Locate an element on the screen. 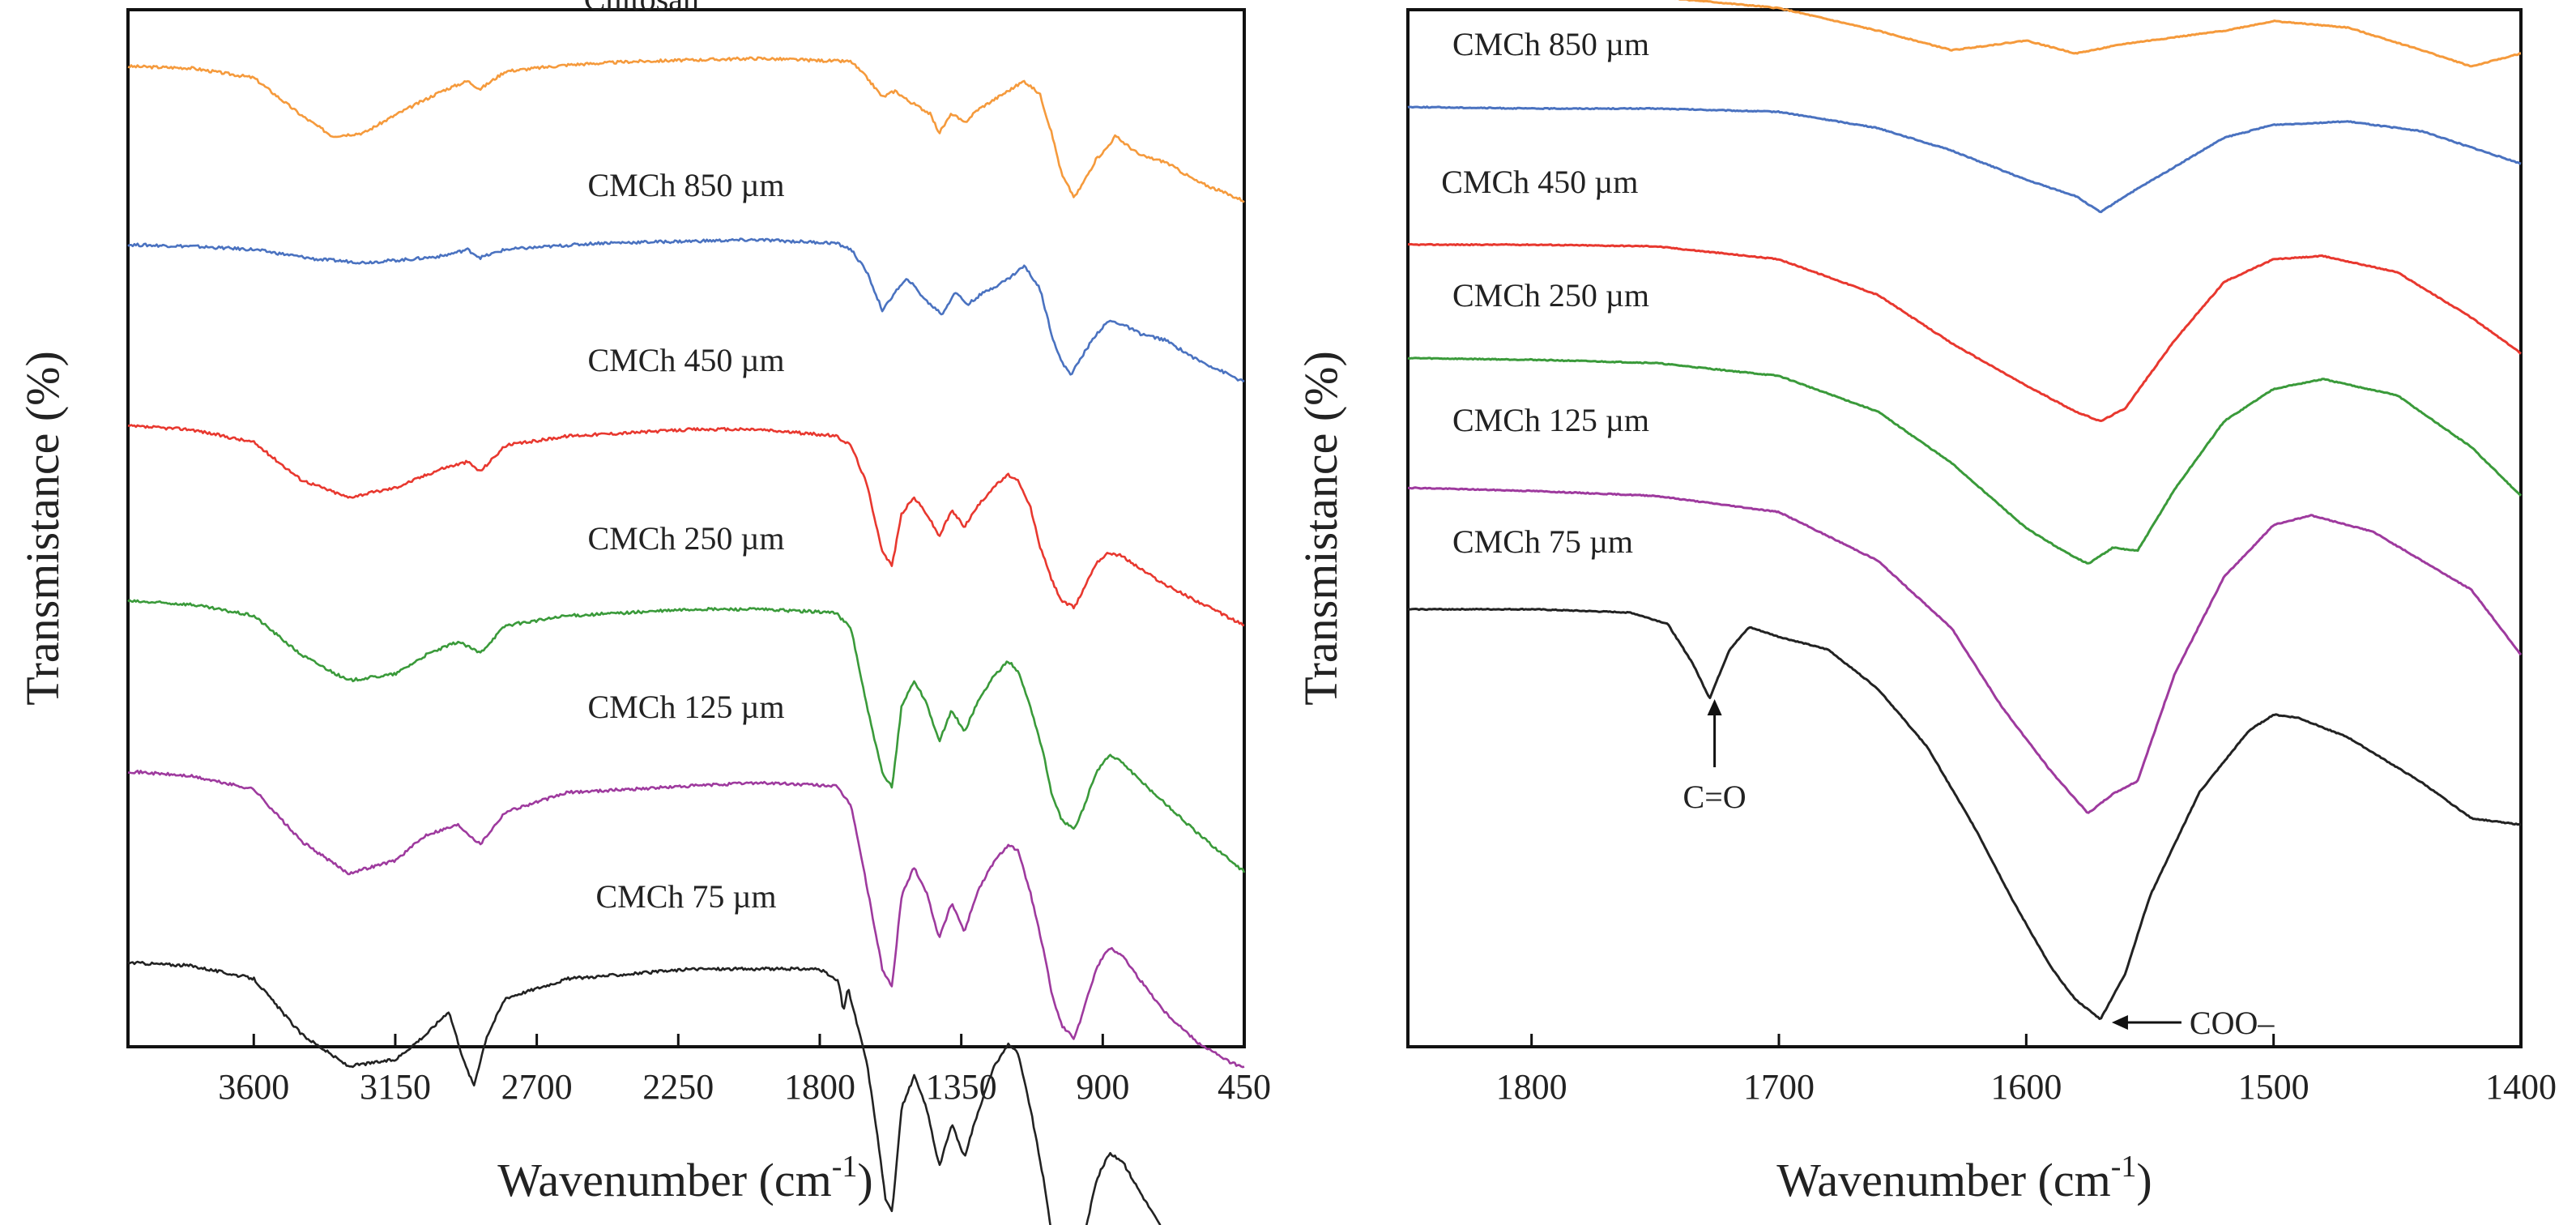  x-tick-label: 1350 is located at coordinates (962, 1087).